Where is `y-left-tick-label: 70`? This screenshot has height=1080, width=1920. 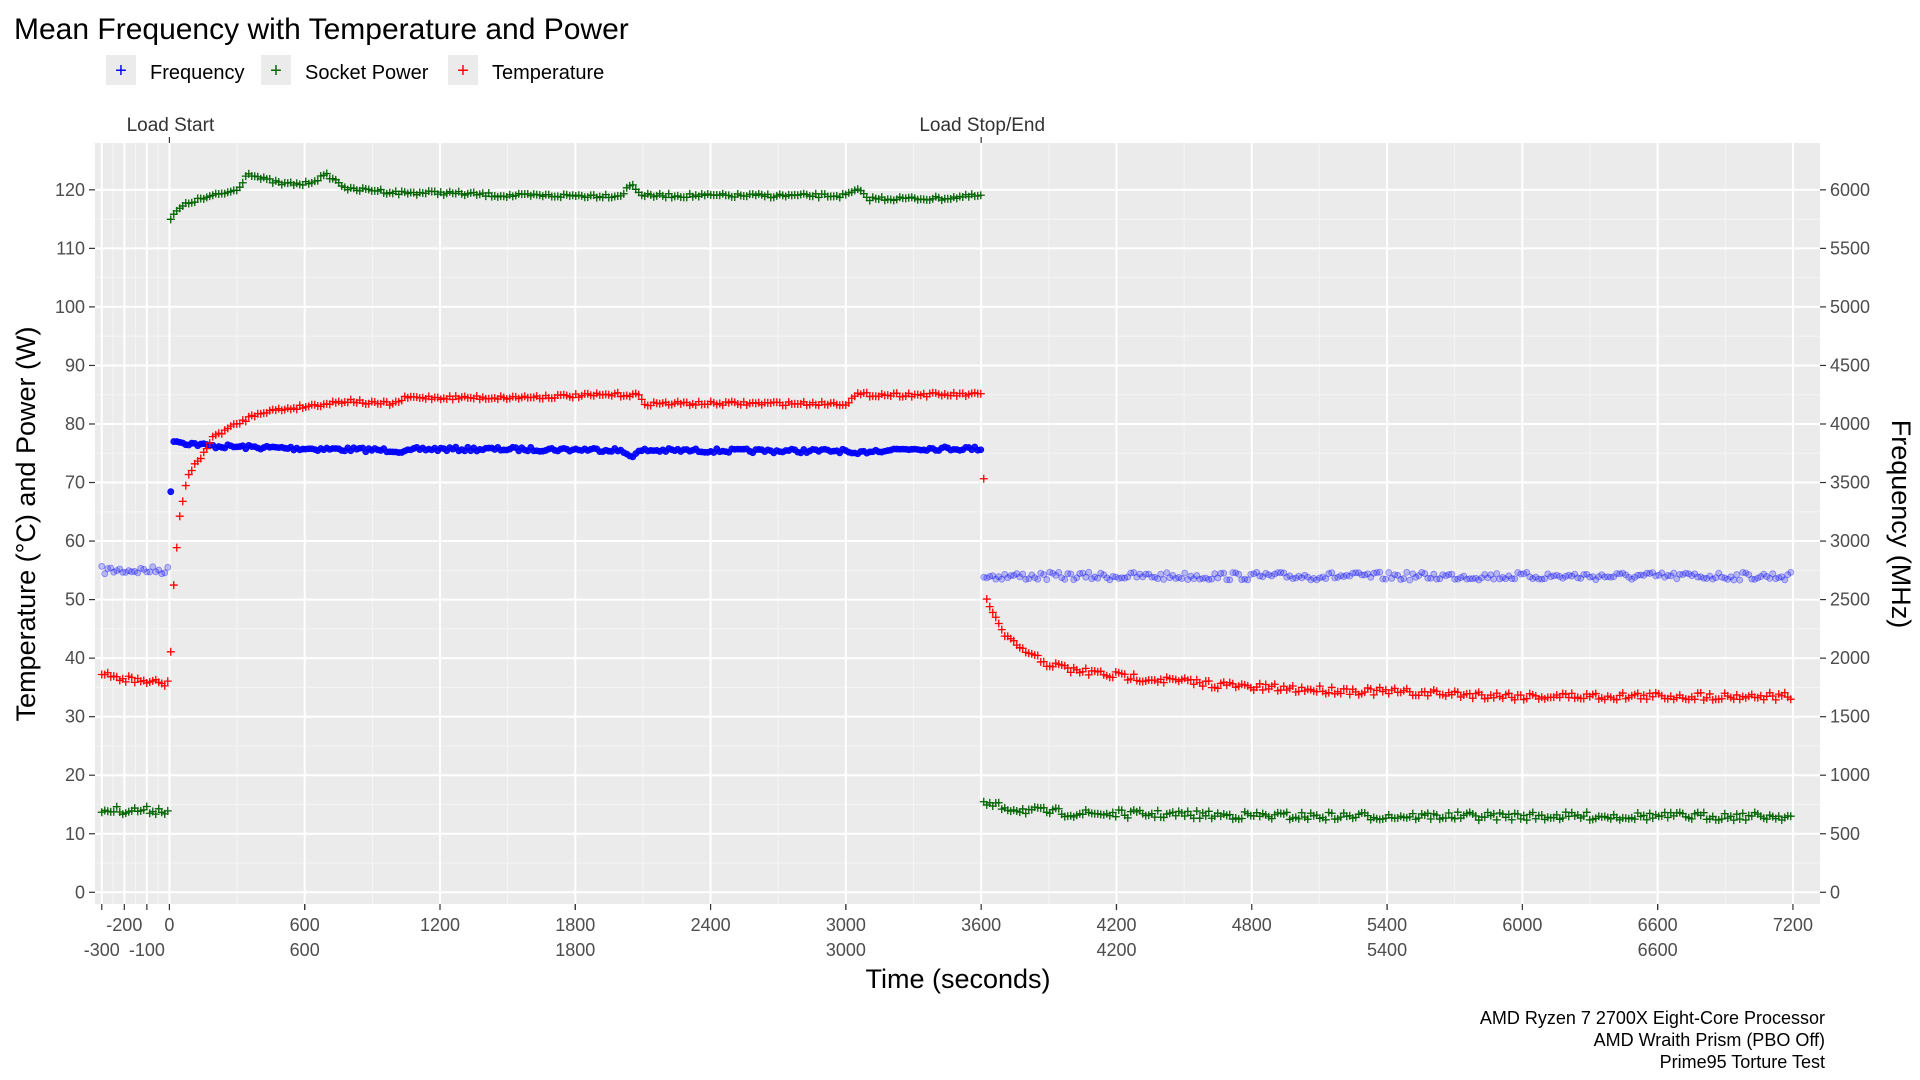 y-left-tick-label: 70 is located at coordinates (75, 483).